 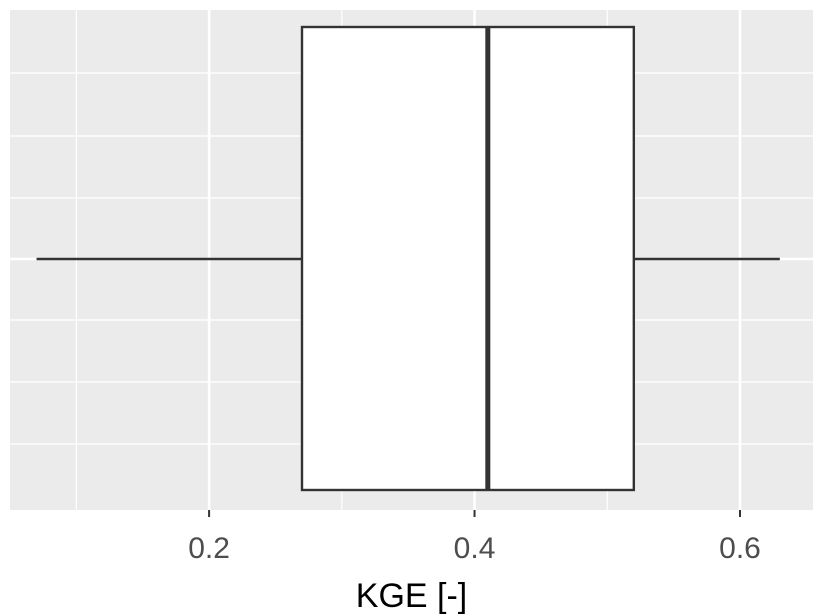 I want to click on x-tick-label: 0.2, so click(x=209, y=548).